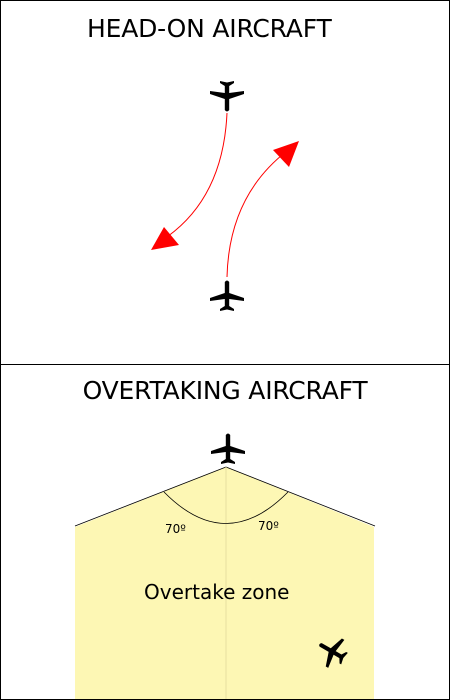 The image size is (450, 700). I want to click on zone-boundary-right, so click(300, 496).